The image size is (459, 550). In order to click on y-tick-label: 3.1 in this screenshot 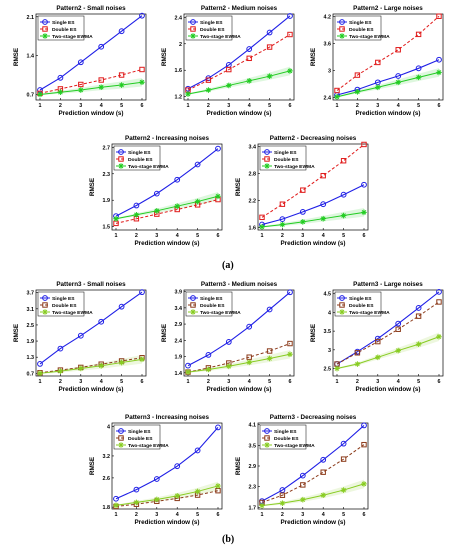, I will do `click(31, 310)`.